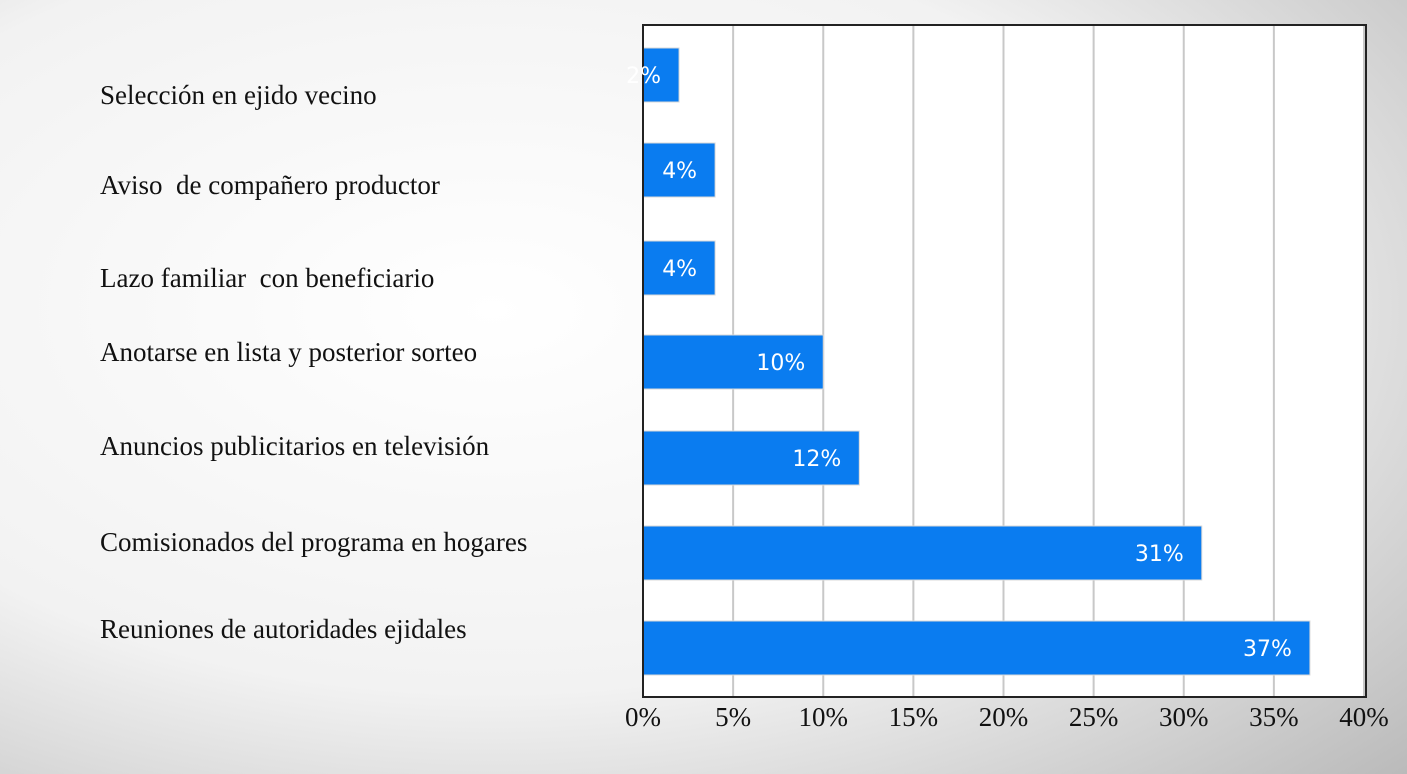 Image resolution: width=1407 pixels, height=774 pixels. What do you see at coordinates (313, 542) in the screenshot?
I see `category-label: Comisionados del programa en hogares` at bounding box center [313, 542].